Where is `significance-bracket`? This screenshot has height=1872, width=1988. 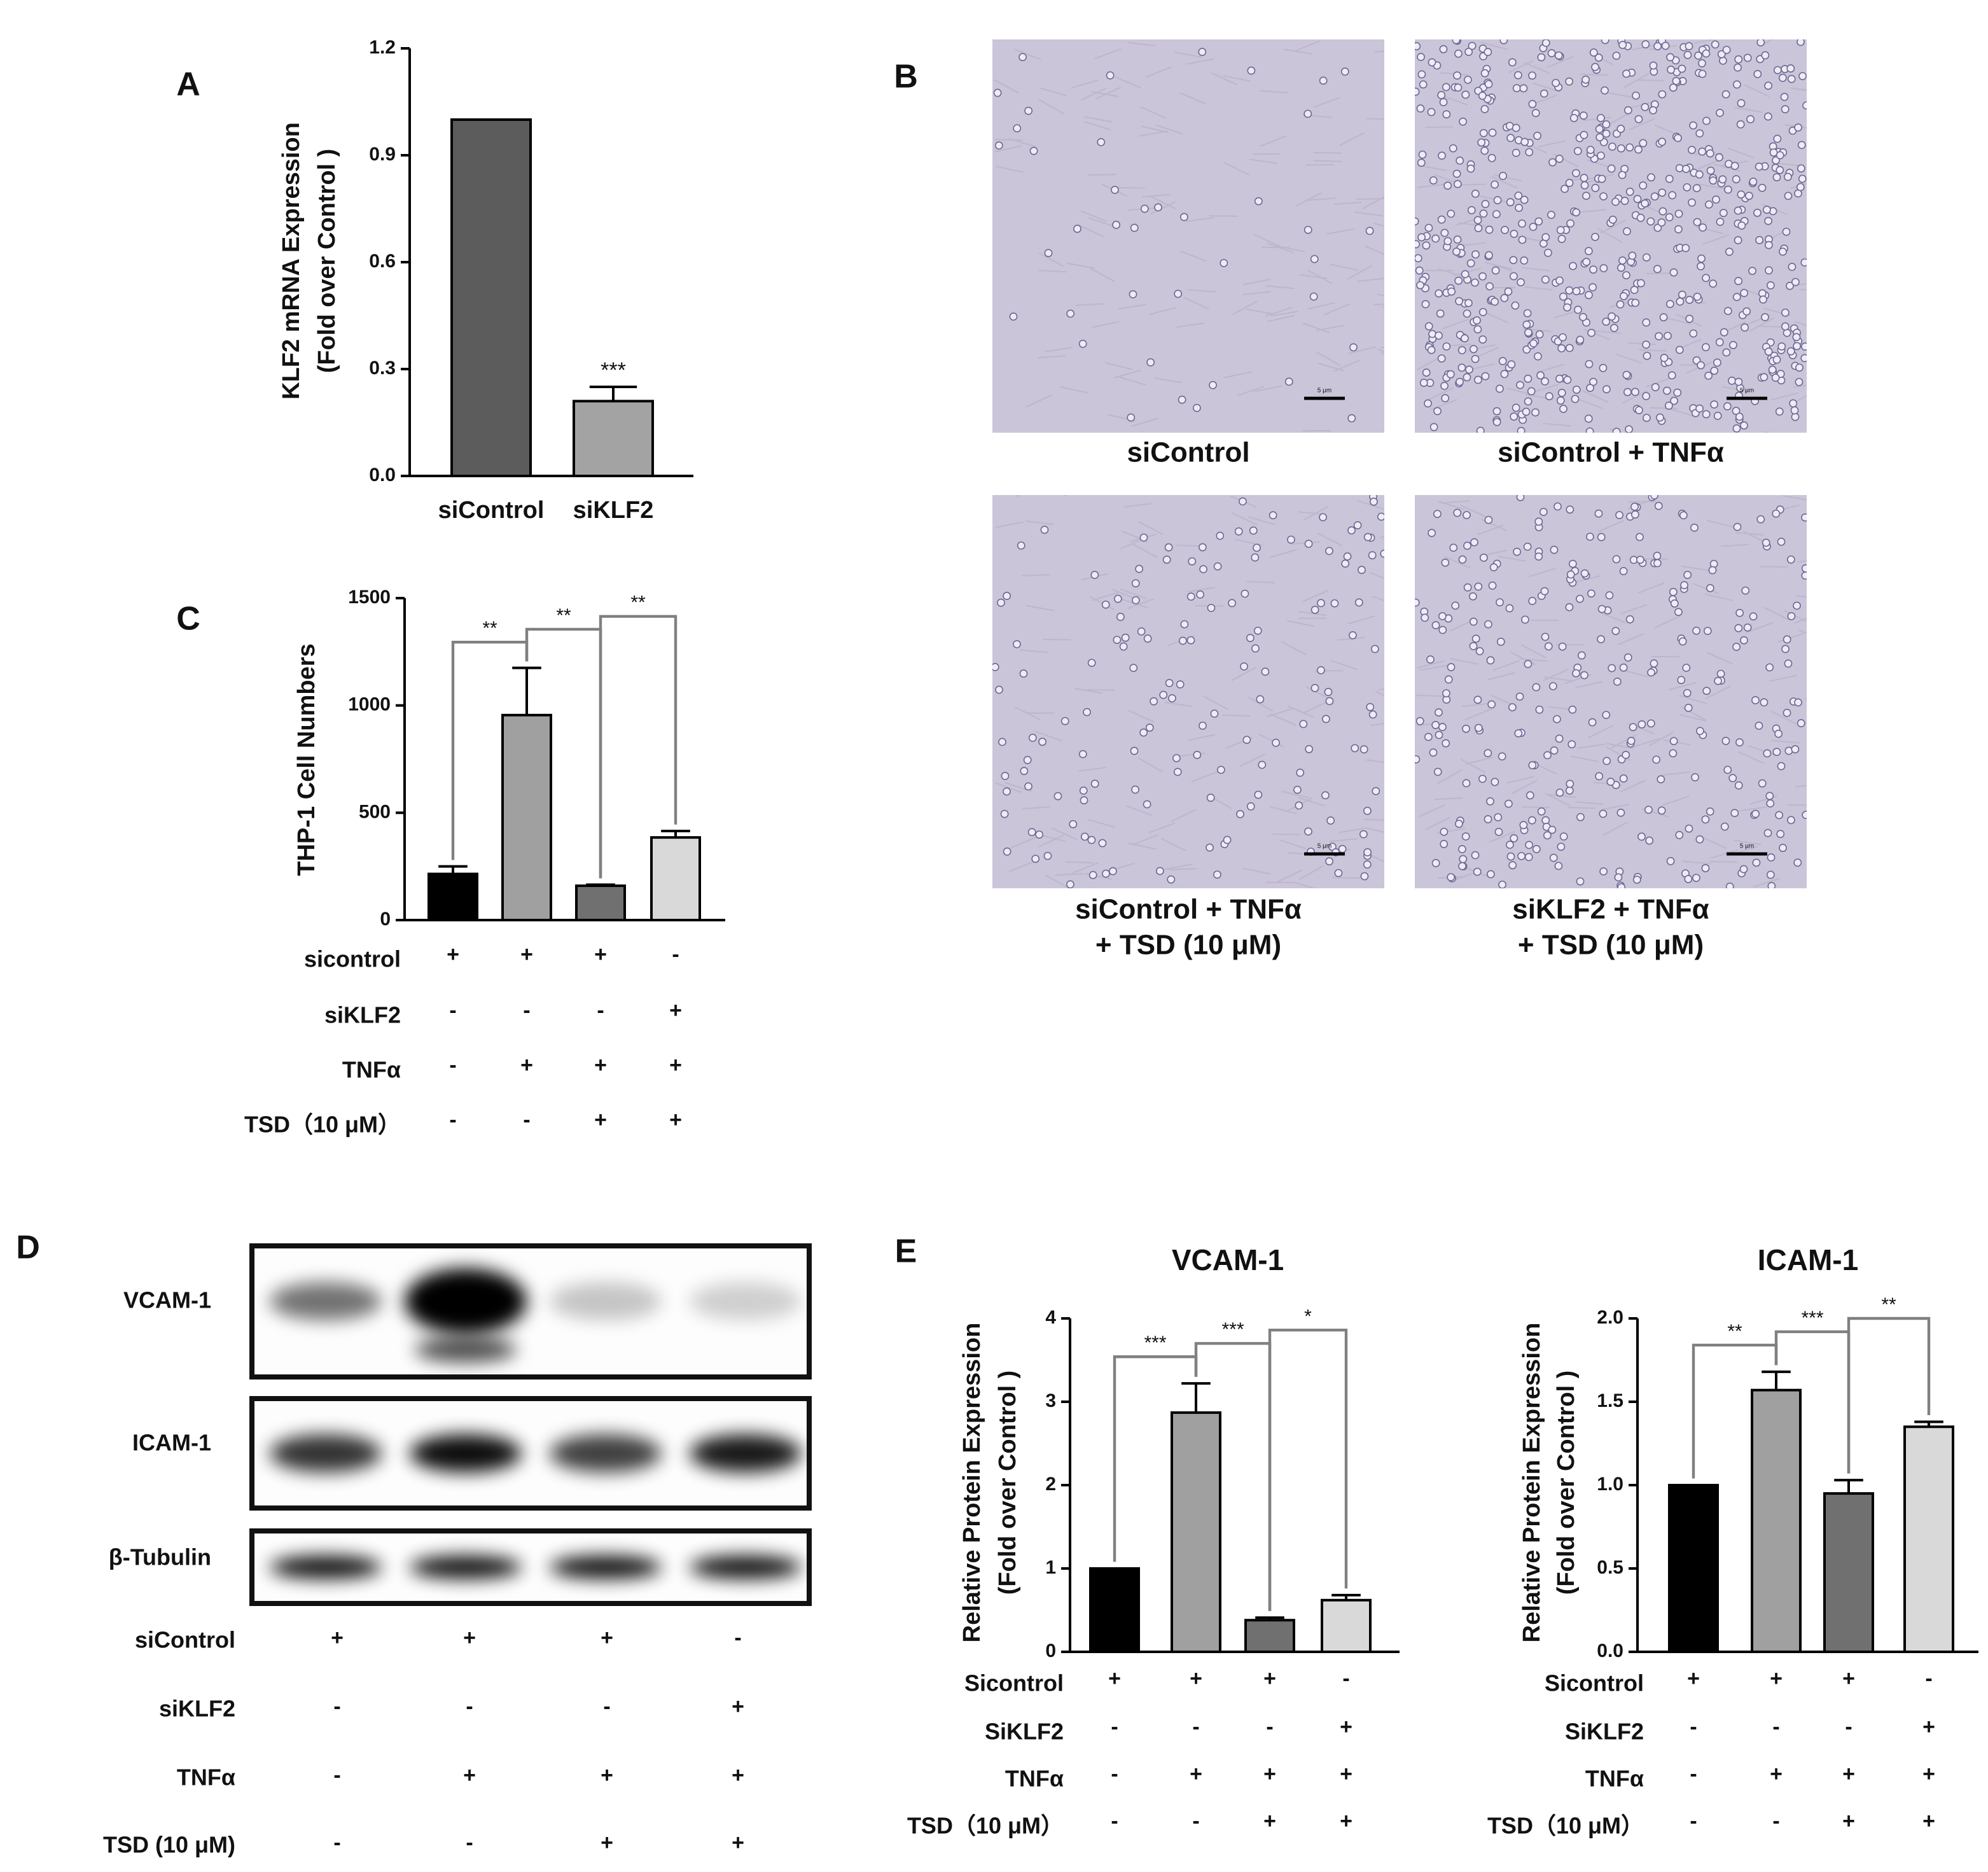
significance-bracket is located at coordinates (1308, 1470).